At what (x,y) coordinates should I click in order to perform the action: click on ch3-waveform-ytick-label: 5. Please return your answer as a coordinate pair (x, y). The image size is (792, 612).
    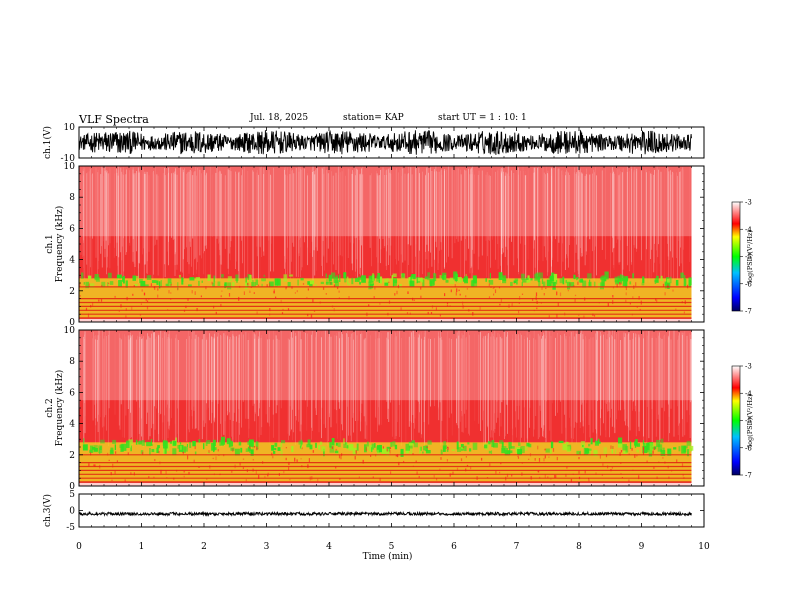
    Looking at the image, I should click on (72, 495).